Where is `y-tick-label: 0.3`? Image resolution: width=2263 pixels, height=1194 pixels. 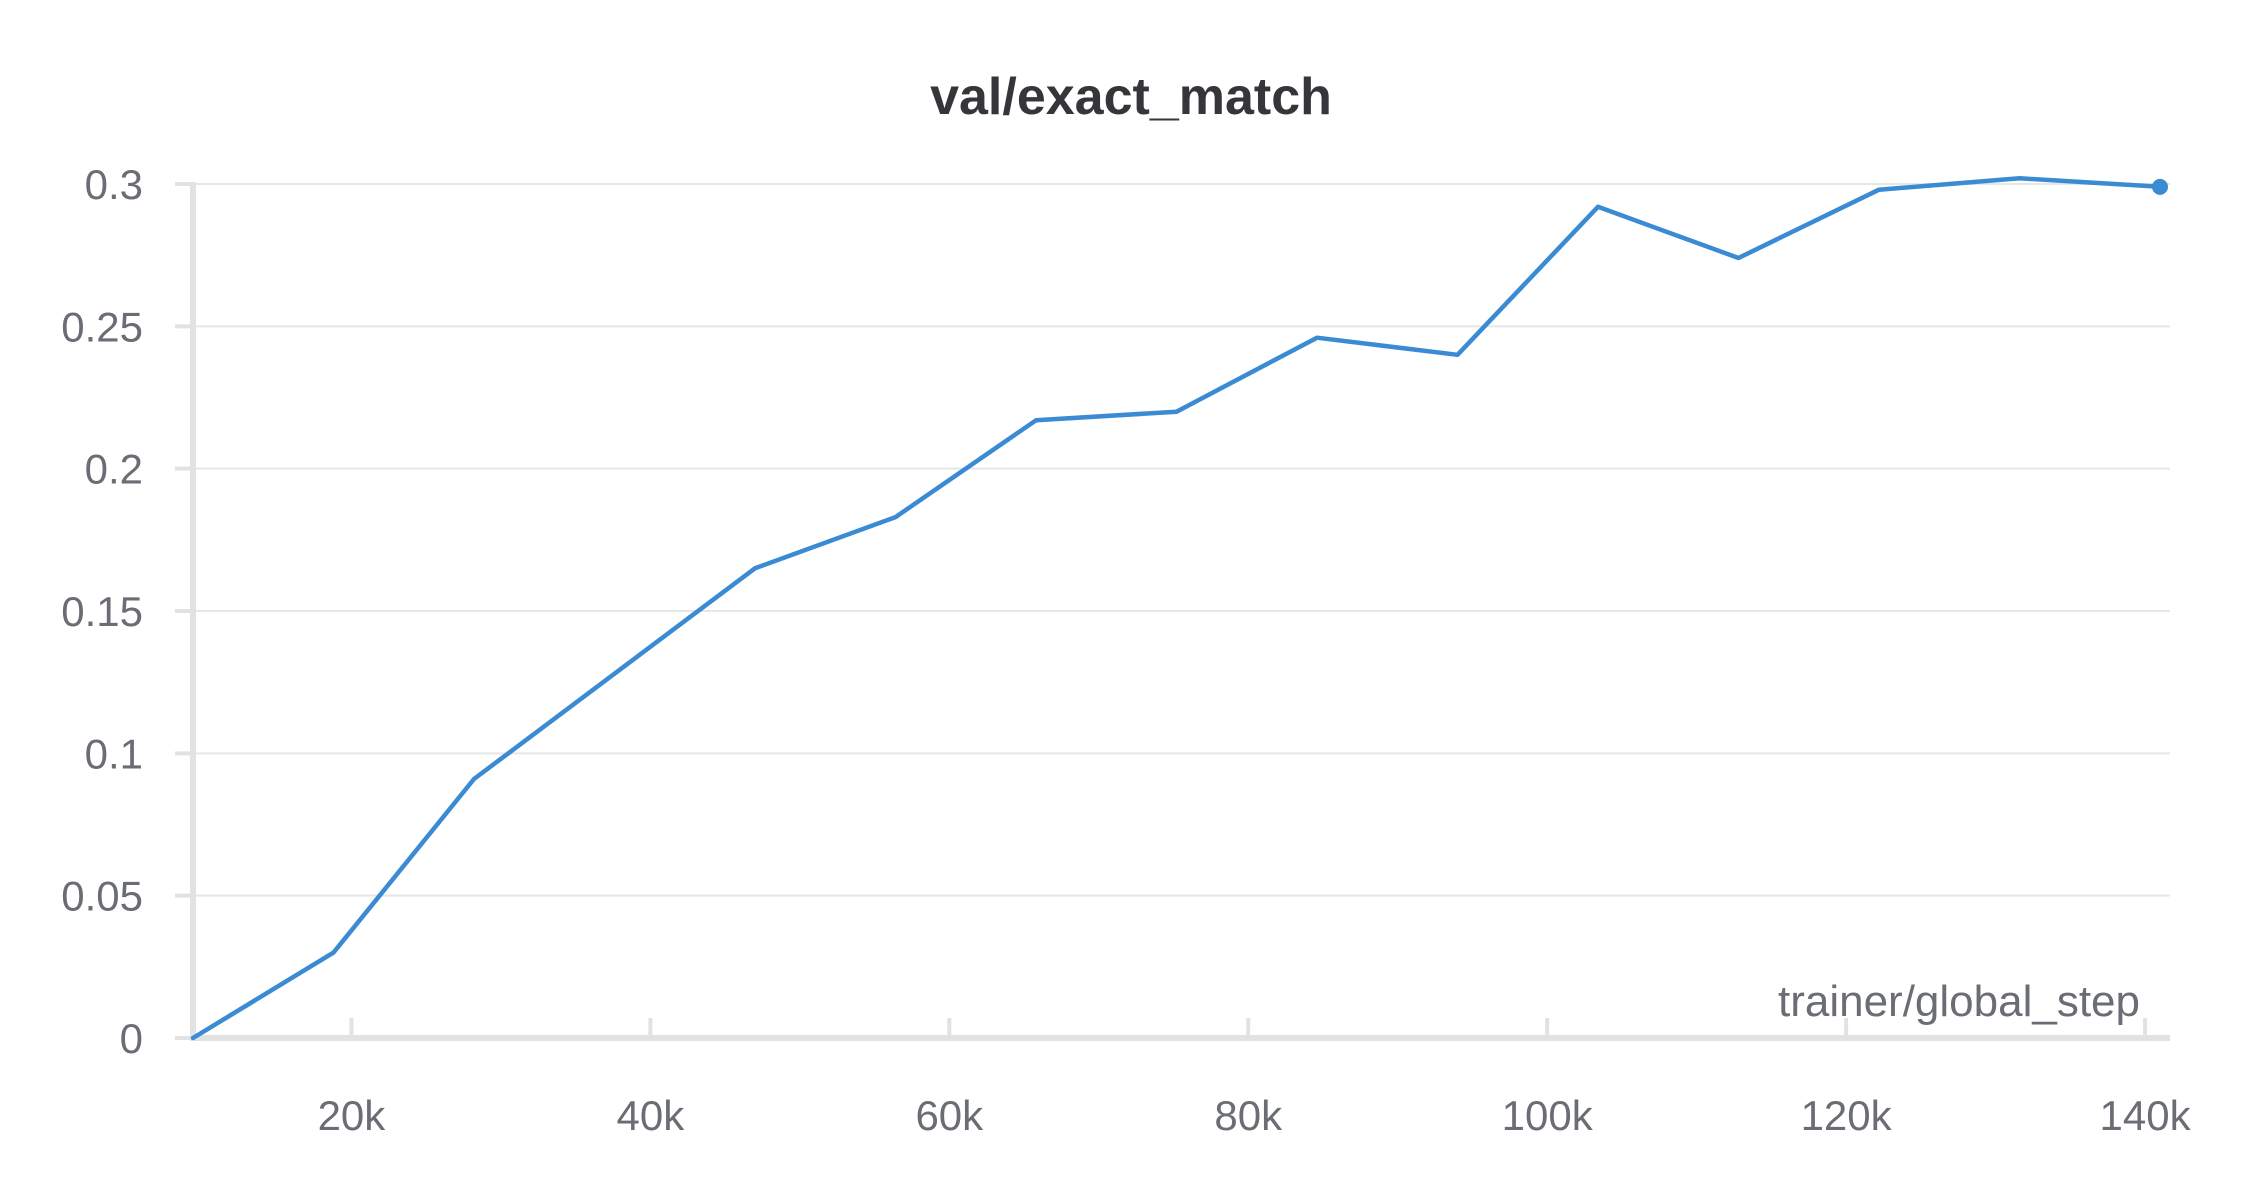 y-tick-label: 0.3 is located at coordinates (114, 184).